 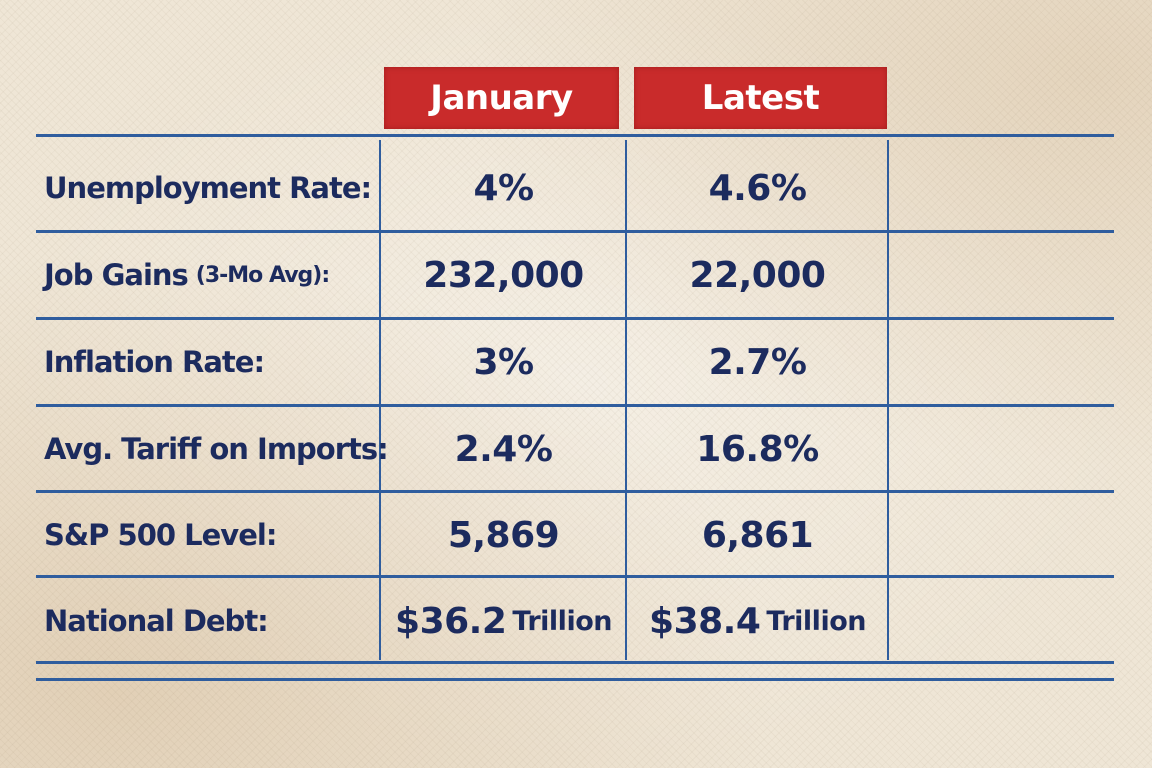 I want to click on value-text: 16.8%, so click(x=757, y=449).